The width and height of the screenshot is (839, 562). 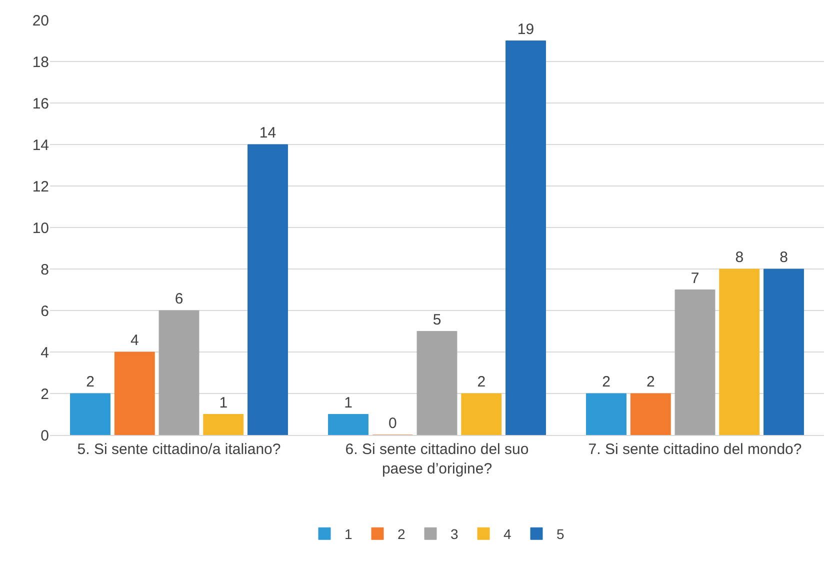 What do you see at coordinates (267, 133) in the screenshot?
I see `data-label: 14` at bounding box center [267, 133].